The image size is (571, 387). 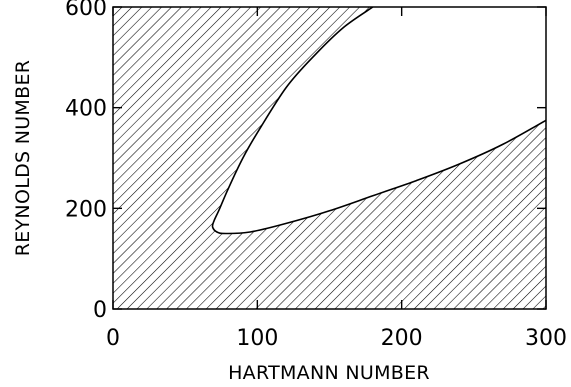 I want to click on y-tick-label: 400, so click(x=86, y=109).